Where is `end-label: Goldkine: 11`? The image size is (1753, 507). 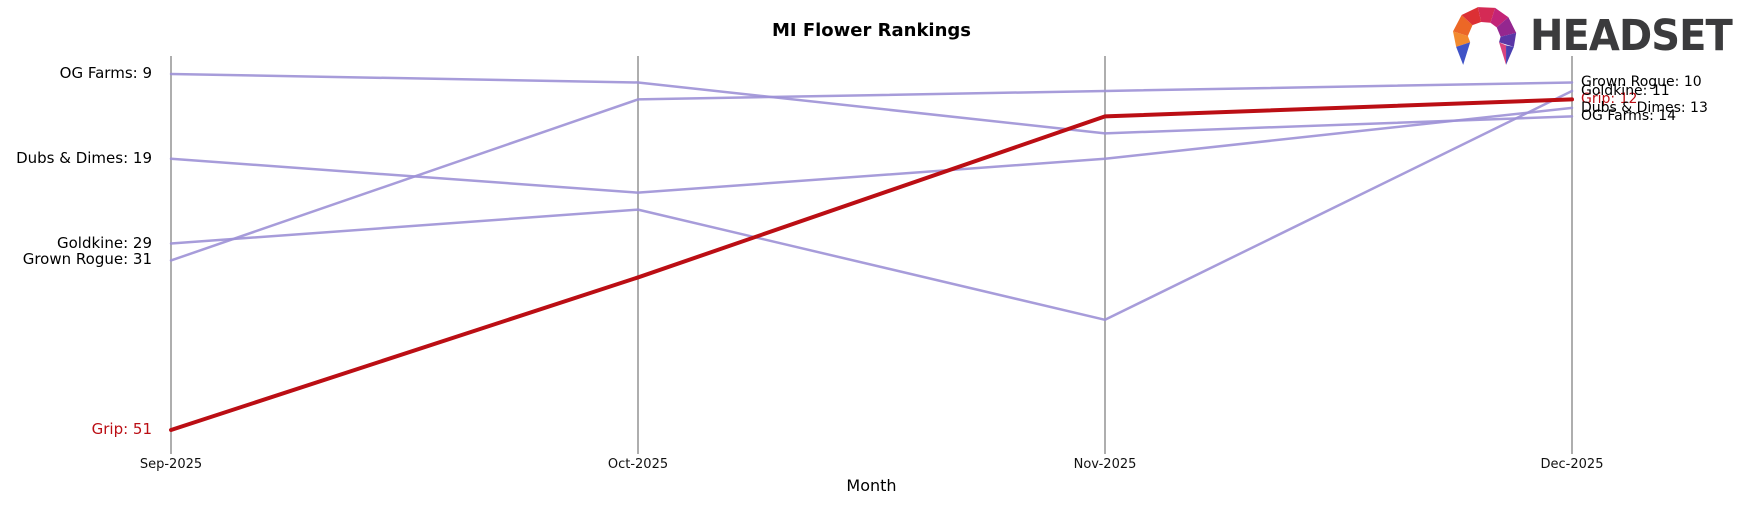
end-label: Goldkine: 11 is located at coordinates (1625, 90).